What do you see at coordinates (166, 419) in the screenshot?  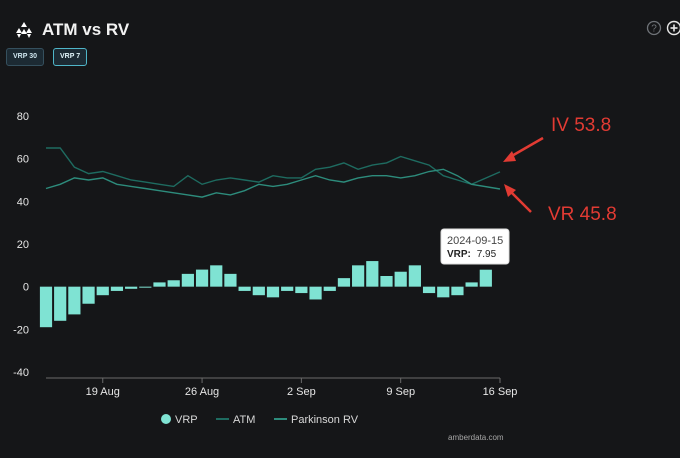 I see `legend-vrp-marker` at bounding box center [166, 419].